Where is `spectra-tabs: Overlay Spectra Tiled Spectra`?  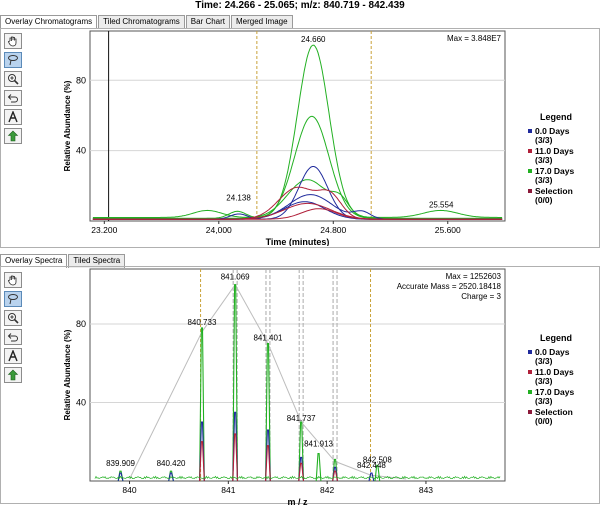
spectra-tabs: Overlay Spectra Tiled Spectra is located at coordinates (63, 261).